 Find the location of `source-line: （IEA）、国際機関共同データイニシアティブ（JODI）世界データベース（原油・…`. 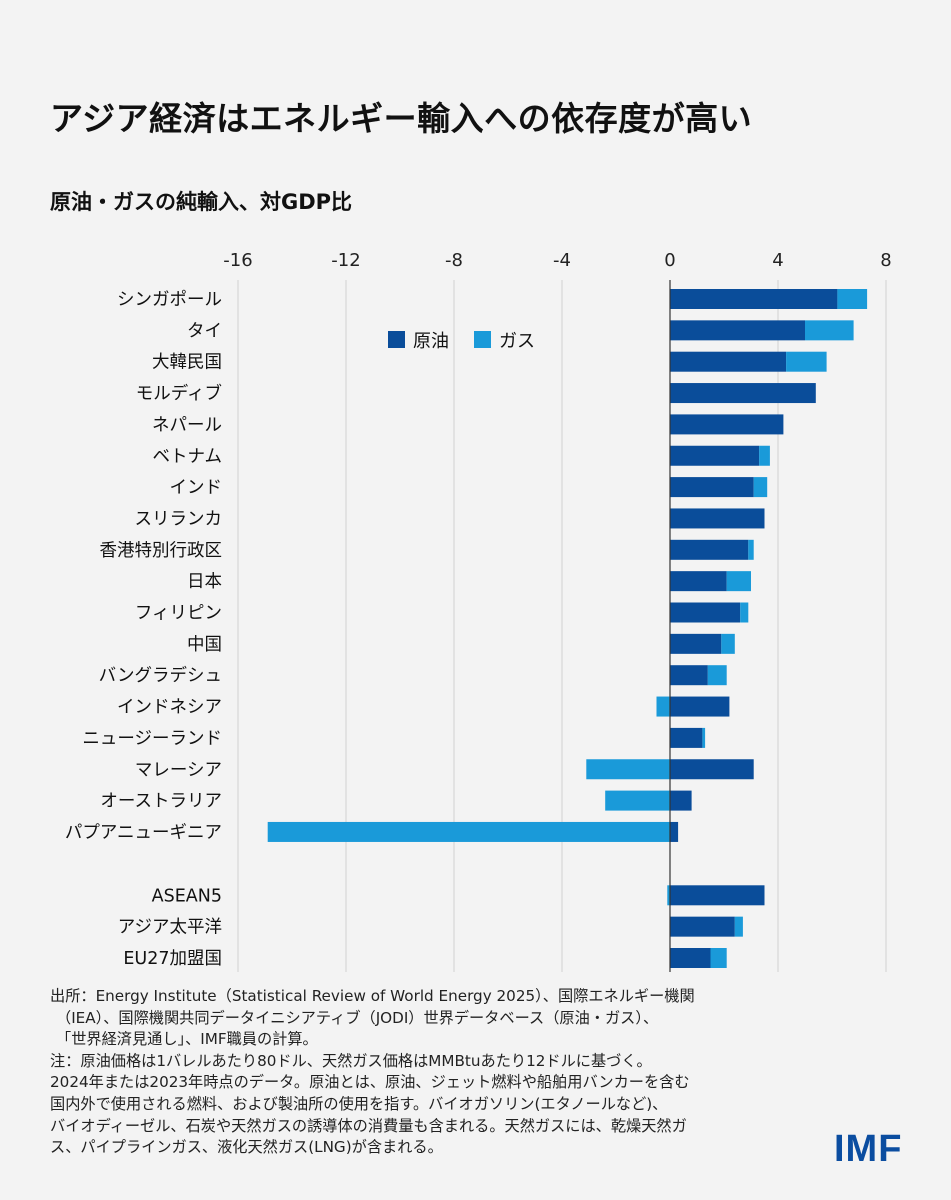

source-line: （IEA）、国際機関共同データイニシアティブ（JODI）世界データベース（原油・… is located at coordinates (357, 1017).